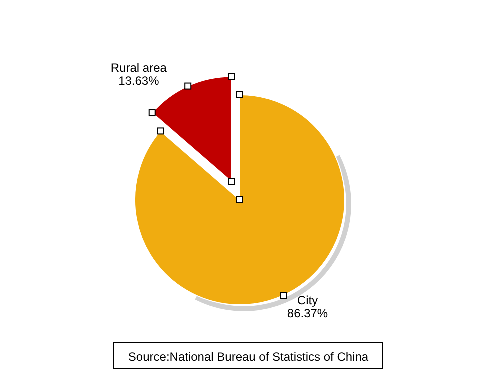 Image resolution: width=495 pixels, height=379 pixels. Describe the element at coordinates (139, 68) in the screenshot. I see `slice-label: Rural area` at that location.